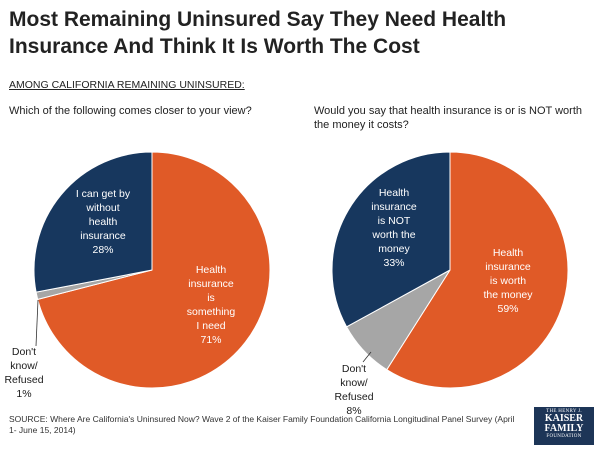  Describe the element at coordinates (127, 85) in the screenshot. I see `subheading: AMONG CALIFORNIA REMAINING UNINSURED:` at that location.